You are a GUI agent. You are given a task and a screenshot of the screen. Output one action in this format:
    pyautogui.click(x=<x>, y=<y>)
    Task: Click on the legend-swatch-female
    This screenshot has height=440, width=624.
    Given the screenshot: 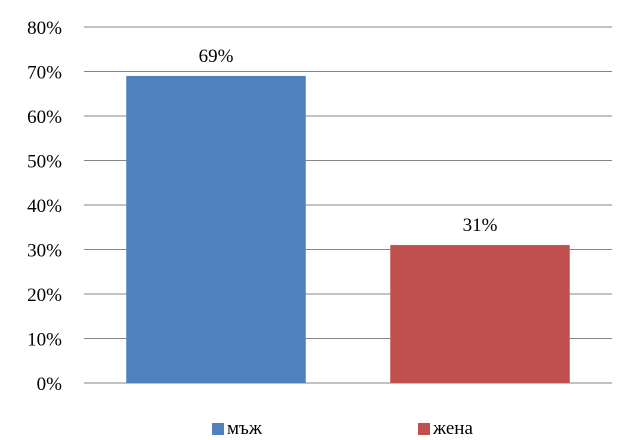 What is the action you would take?
    pyautogui.click(x=424, y=429)
    